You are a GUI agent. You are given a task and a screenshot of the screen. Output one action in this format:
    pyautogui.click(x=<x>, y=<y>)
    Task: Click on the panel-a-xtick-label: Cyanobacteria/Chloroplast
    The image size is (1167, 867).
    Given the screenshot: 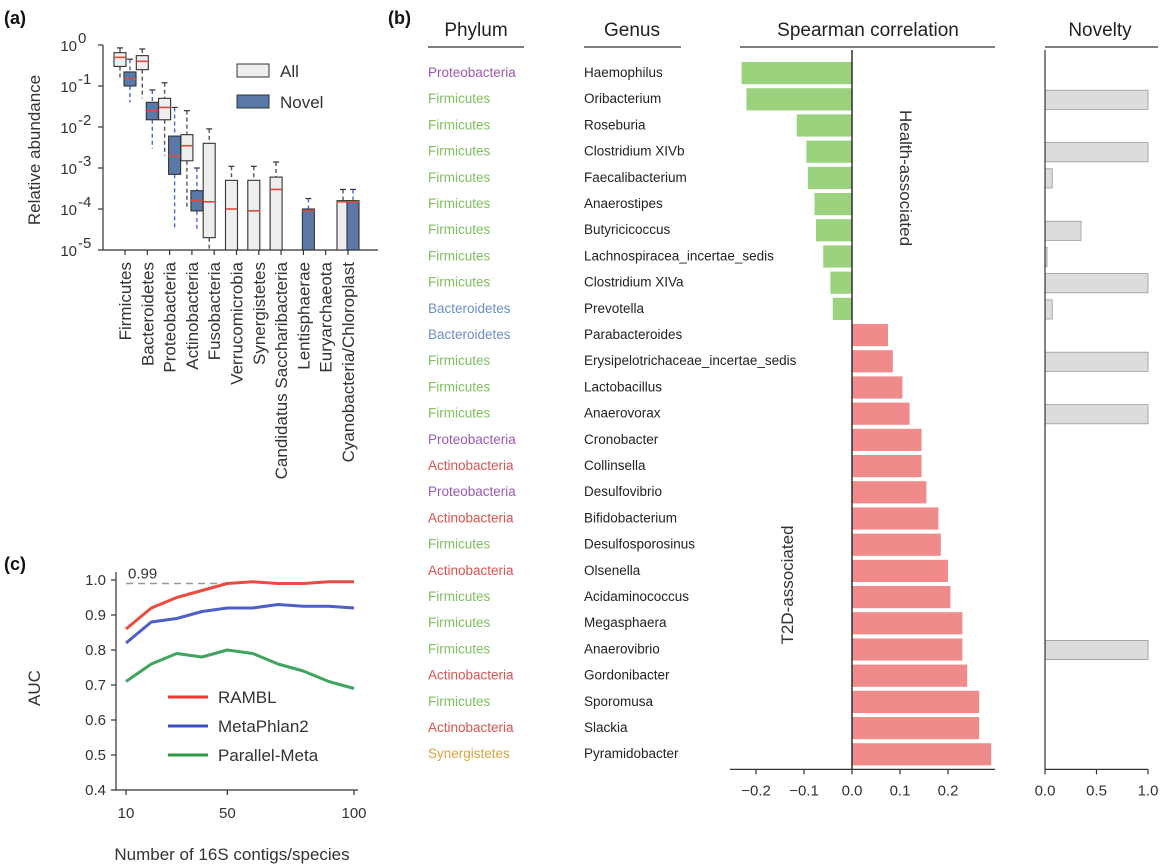 What is the action you would take?
    pyautogui.click(x=348, y=362)
    